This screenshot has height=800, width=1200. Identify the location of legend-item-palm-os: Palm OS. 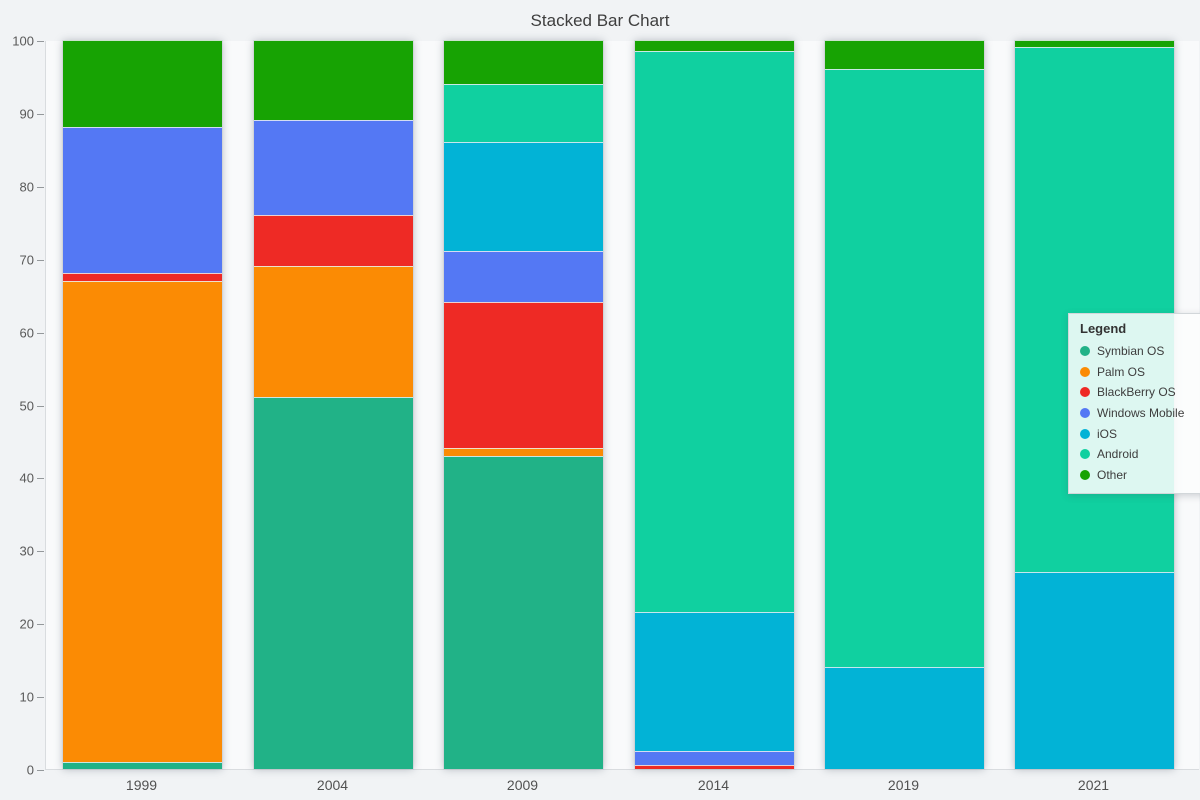
(1139, 372).